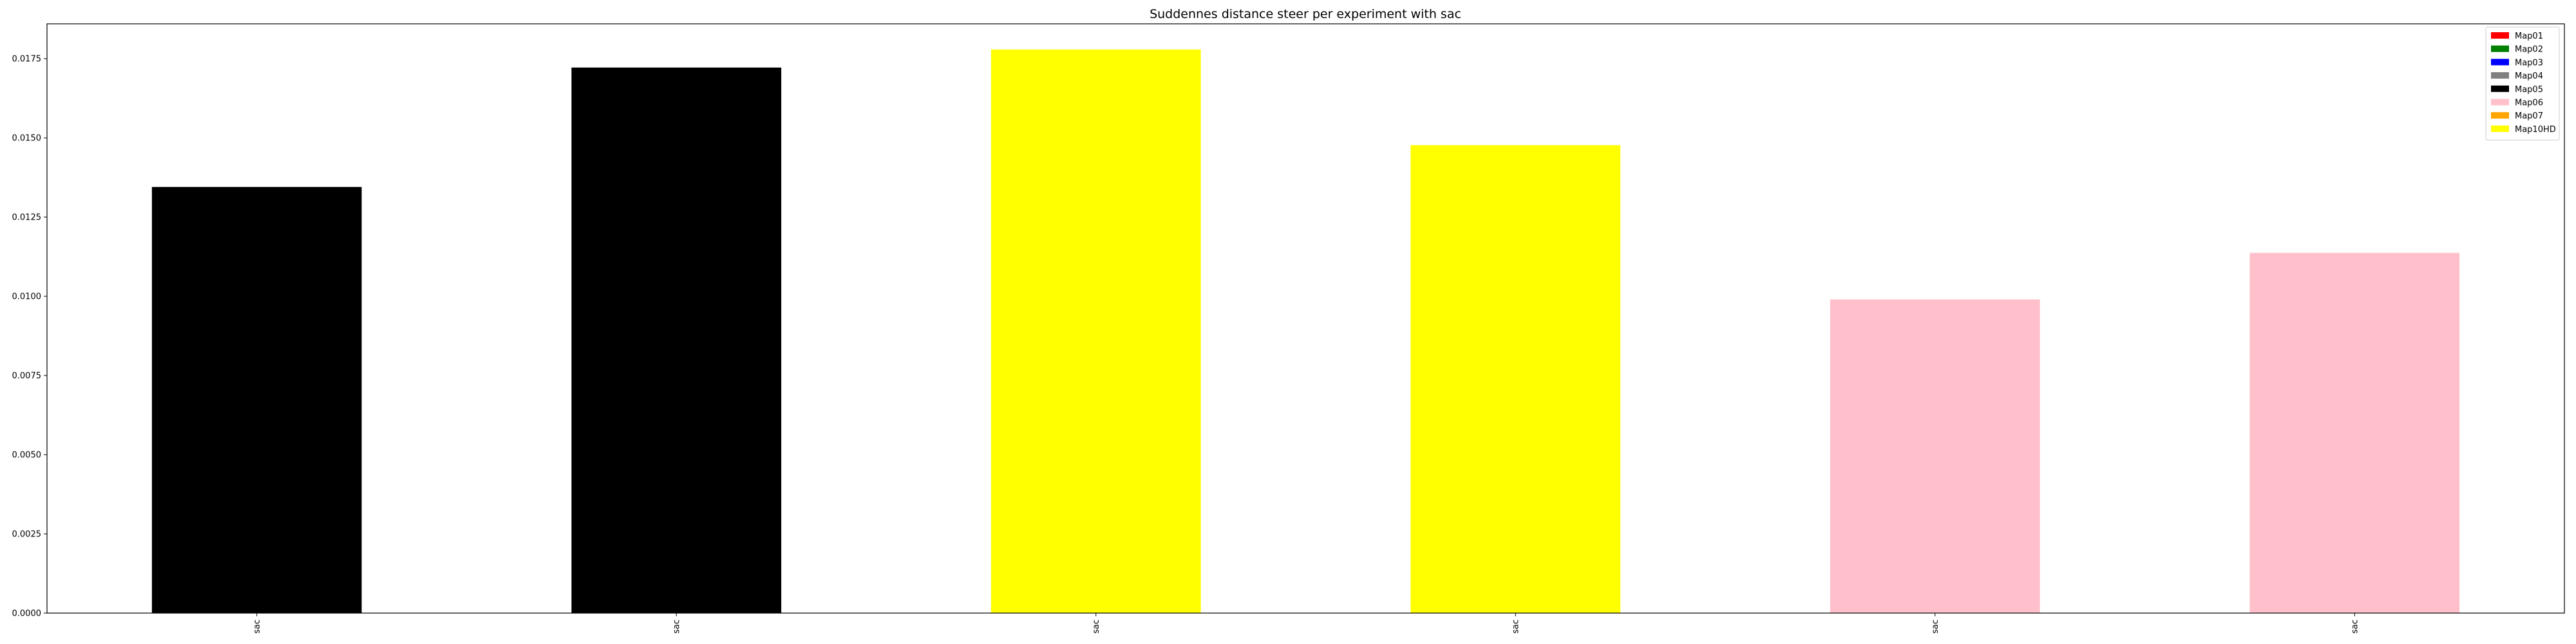 The height and width of the screenshot is (644, 2576). Describe the element at coordinates (27, 218) in the screenshot. I see `y-tick-label: 0.0125` at that location.